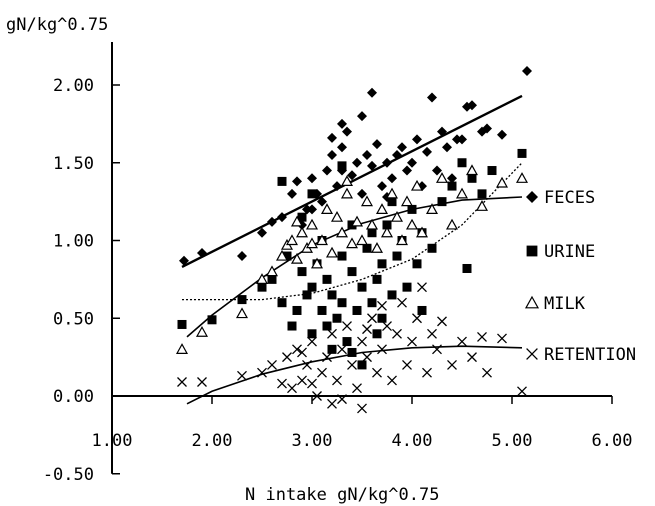 This screenshot has width=655, height=506. What do you see at coordinates (312, 441) in the screenshot?
I see `x-tick-label: 3.00` at bounding box center [312, 441].